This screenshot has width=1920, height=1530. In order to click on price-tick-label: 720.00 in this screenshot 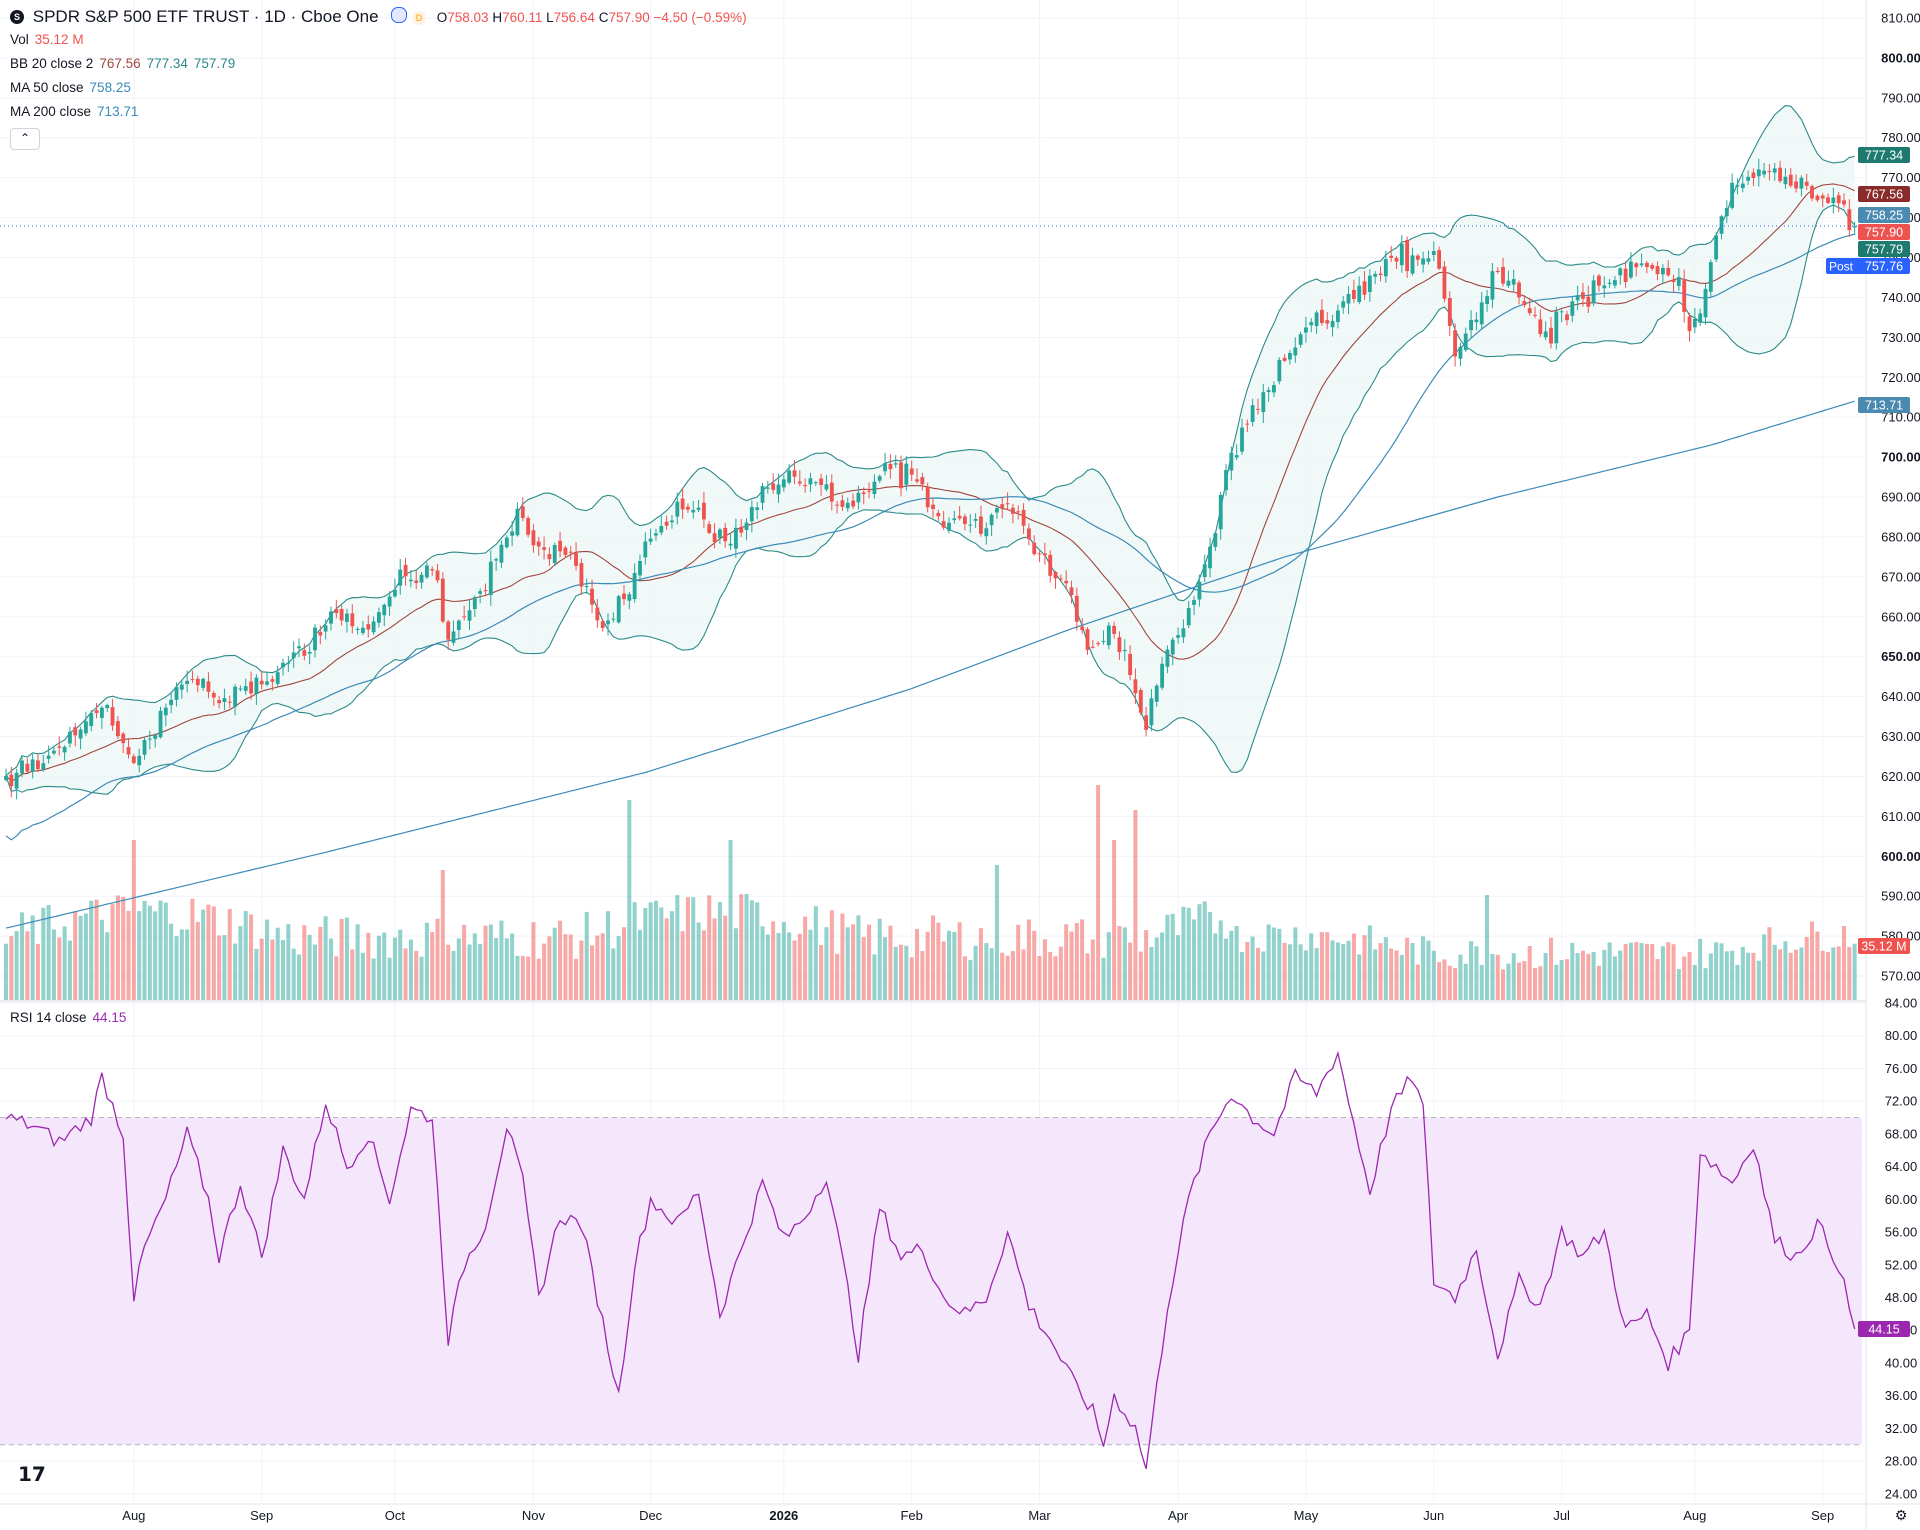, I will do `click(1900, 377)`.